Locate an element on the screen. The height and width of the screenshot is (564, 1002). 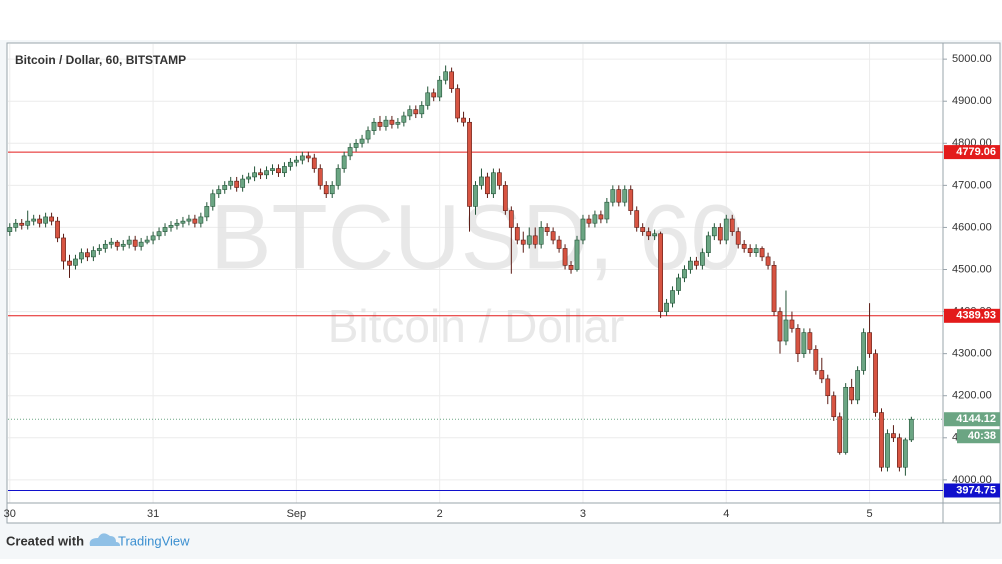
price-level-label: 3974.75 is located at coordinates (976, 490).